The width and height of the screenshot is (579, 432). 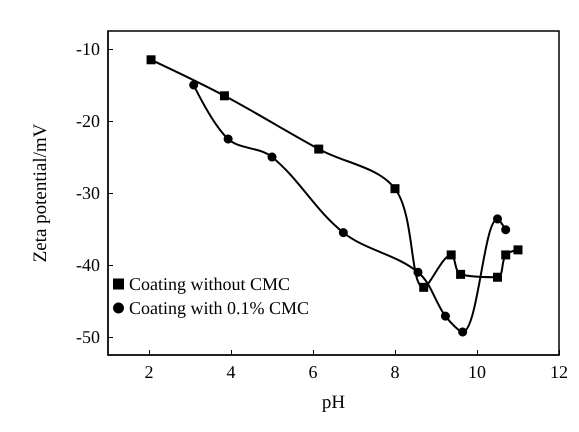 What do you see at coordinates (149, 372) in the screenshot?
I see `x-tick-label: 2` at bounding box center [149, 372].